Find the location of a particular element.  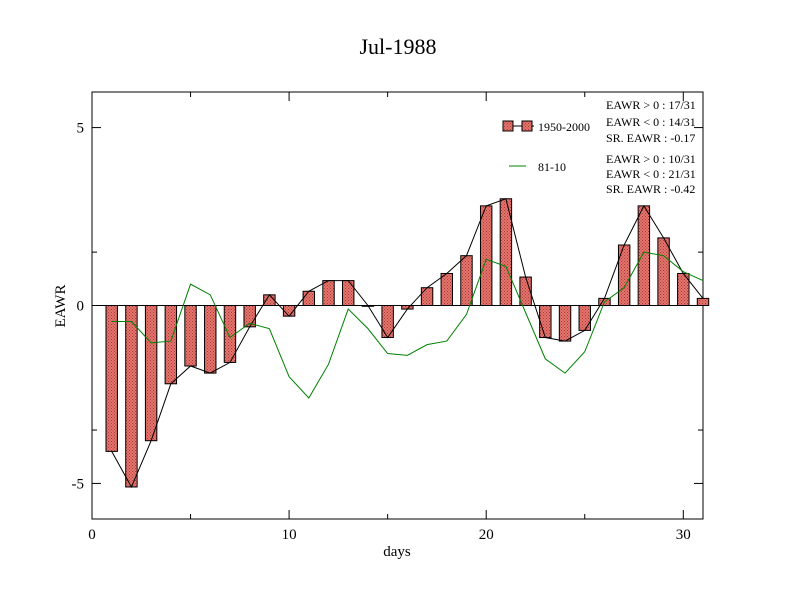

stat-positive-days: EAWR > 0 : 17/31 is located at coordinates (651, 105).